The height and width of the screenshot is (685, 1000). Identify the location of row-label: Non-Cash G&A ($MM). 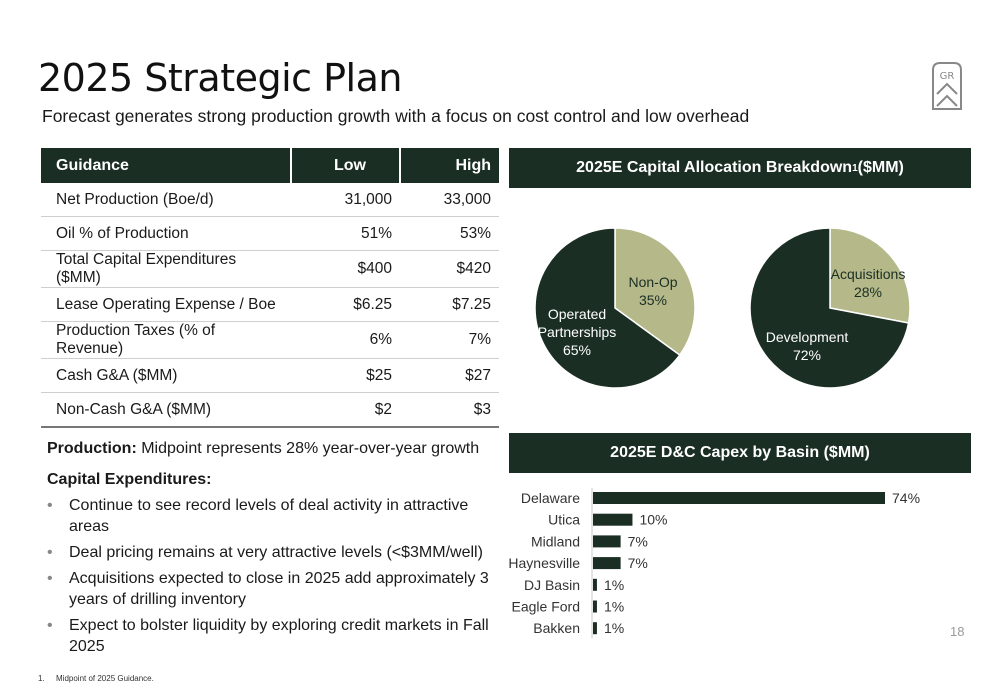
(166, 410).